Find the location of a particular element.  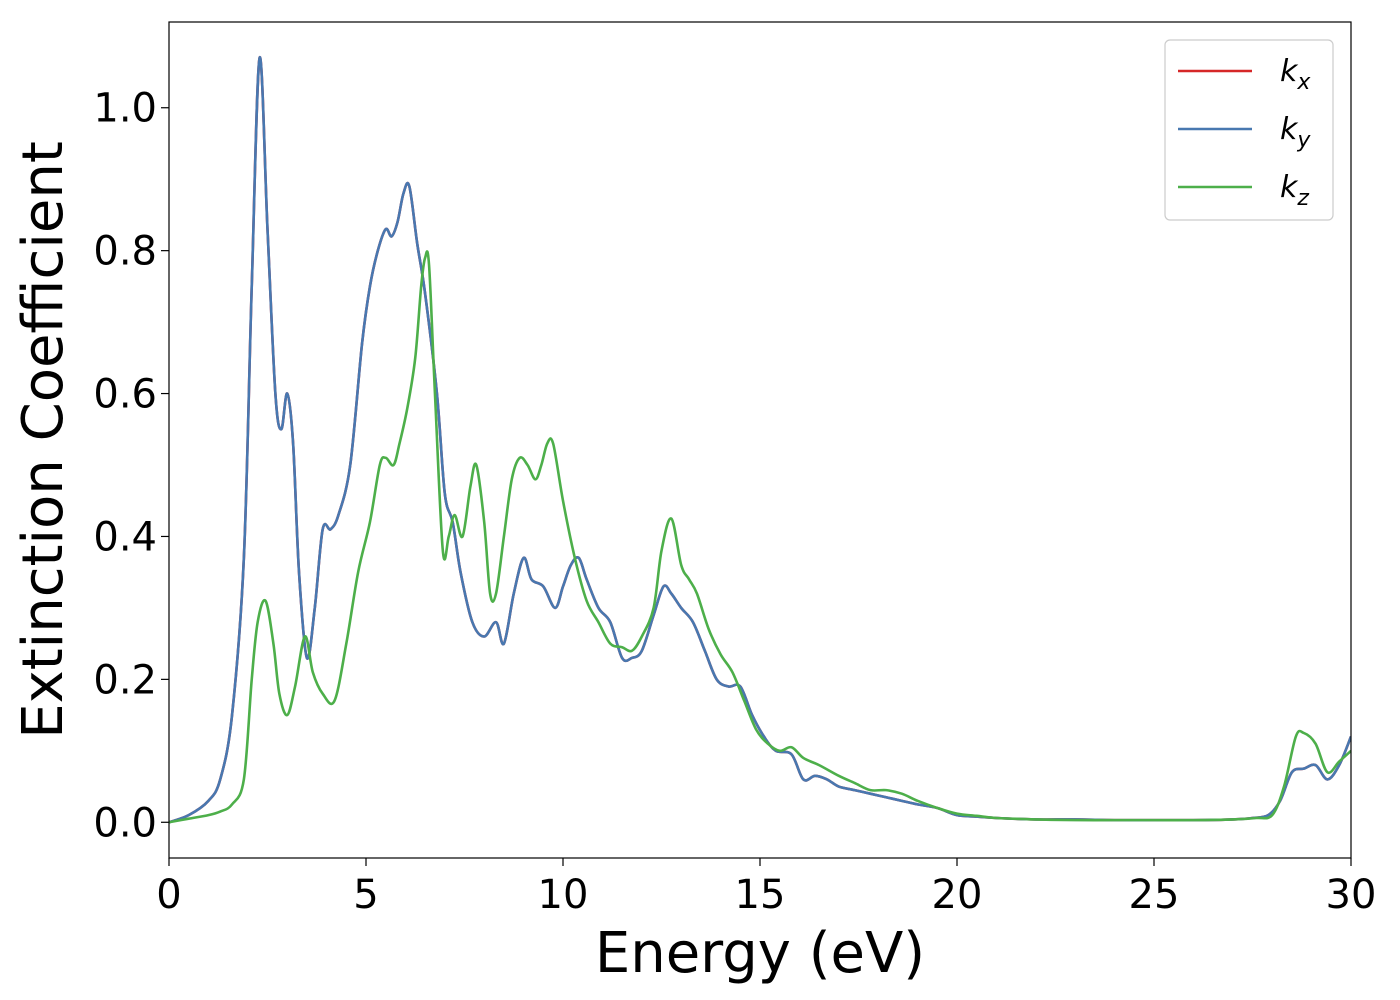

x-axis-title: Energy (eV) is located at coordinates (760, 953).